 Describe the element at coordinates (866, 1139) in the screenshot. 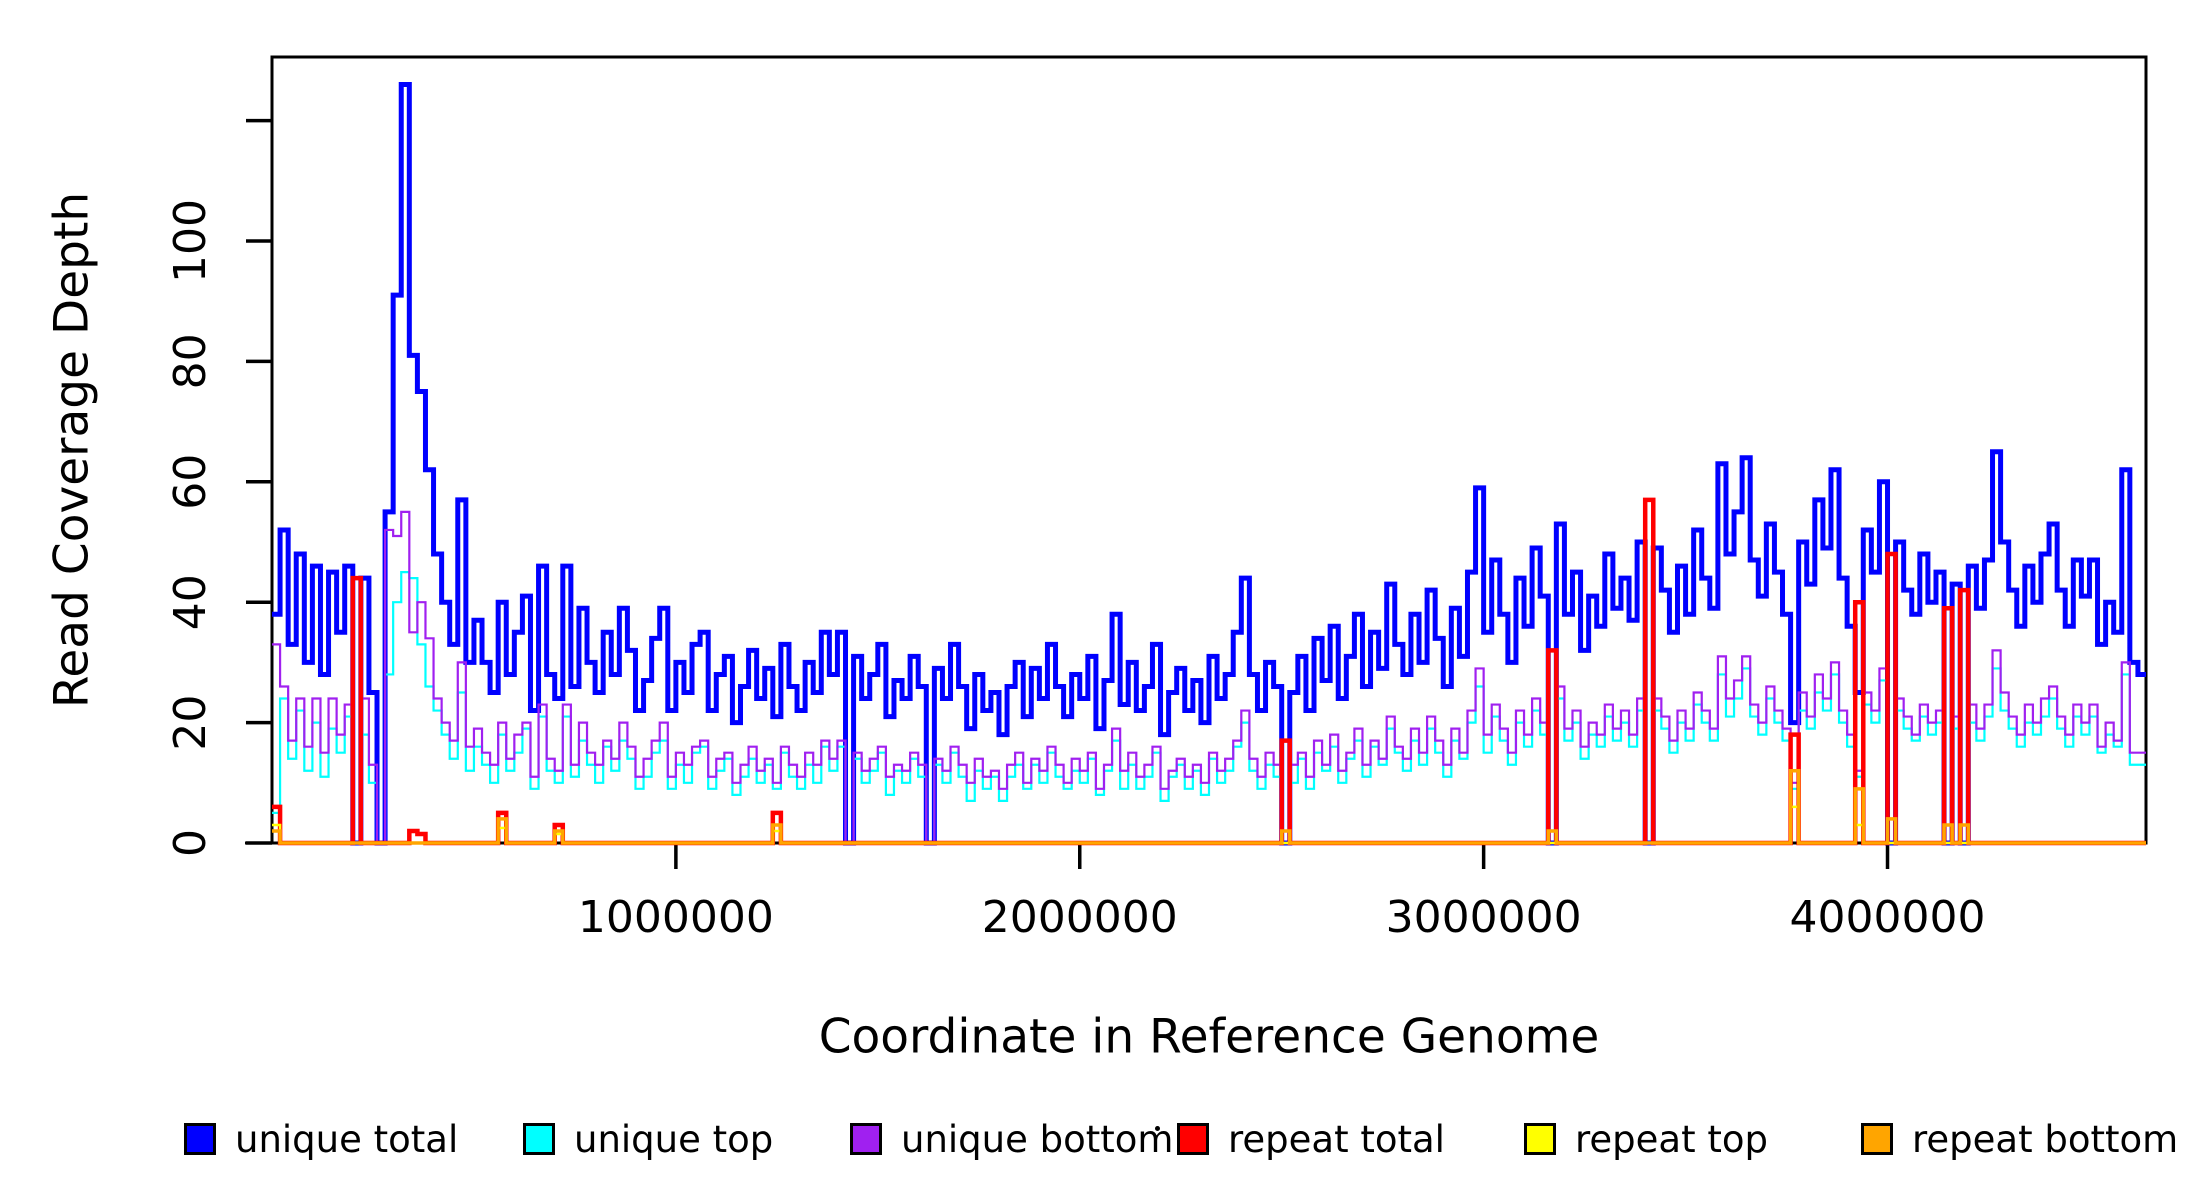

I see `unique-bottom-swatch-icon` at that location.